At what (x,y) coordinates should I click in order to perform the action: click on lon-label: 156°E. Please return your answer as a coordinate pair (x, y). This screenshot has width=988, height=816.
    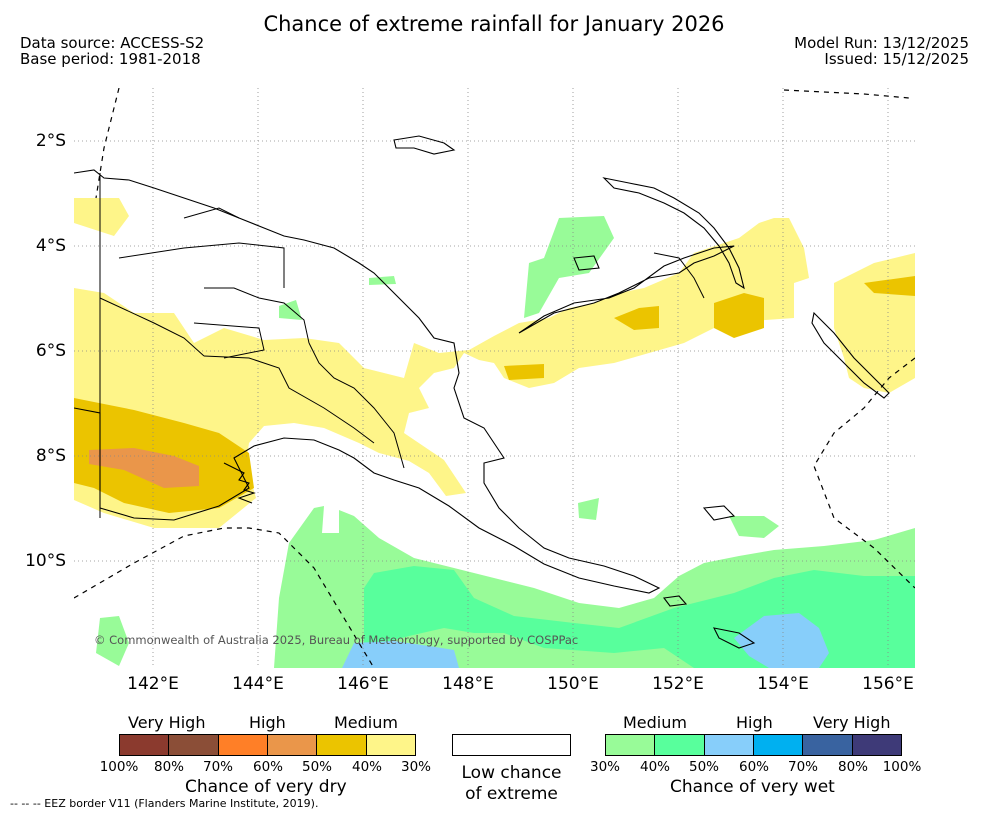
    Looking at the image, I should click on (888, 684).